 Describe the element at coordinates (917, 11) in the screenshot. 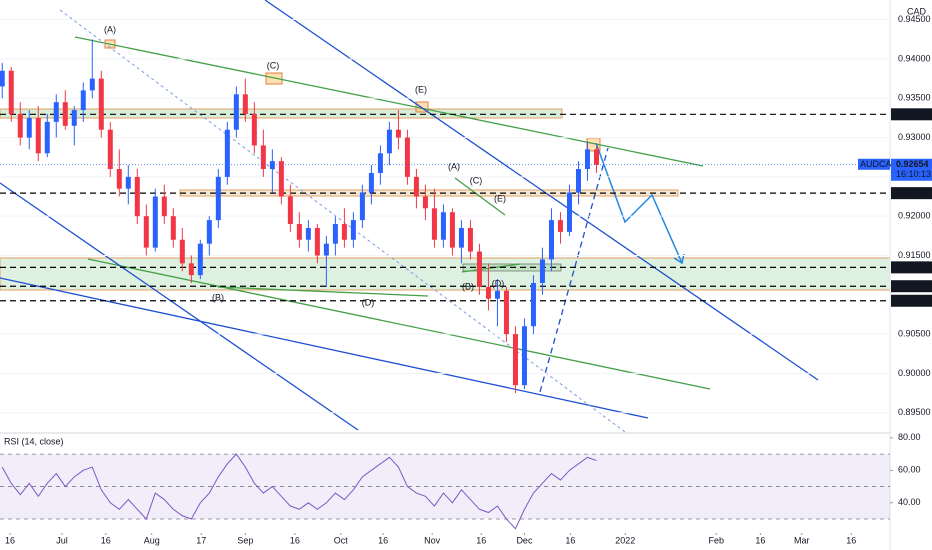

I see `currency: CAD` at that location.